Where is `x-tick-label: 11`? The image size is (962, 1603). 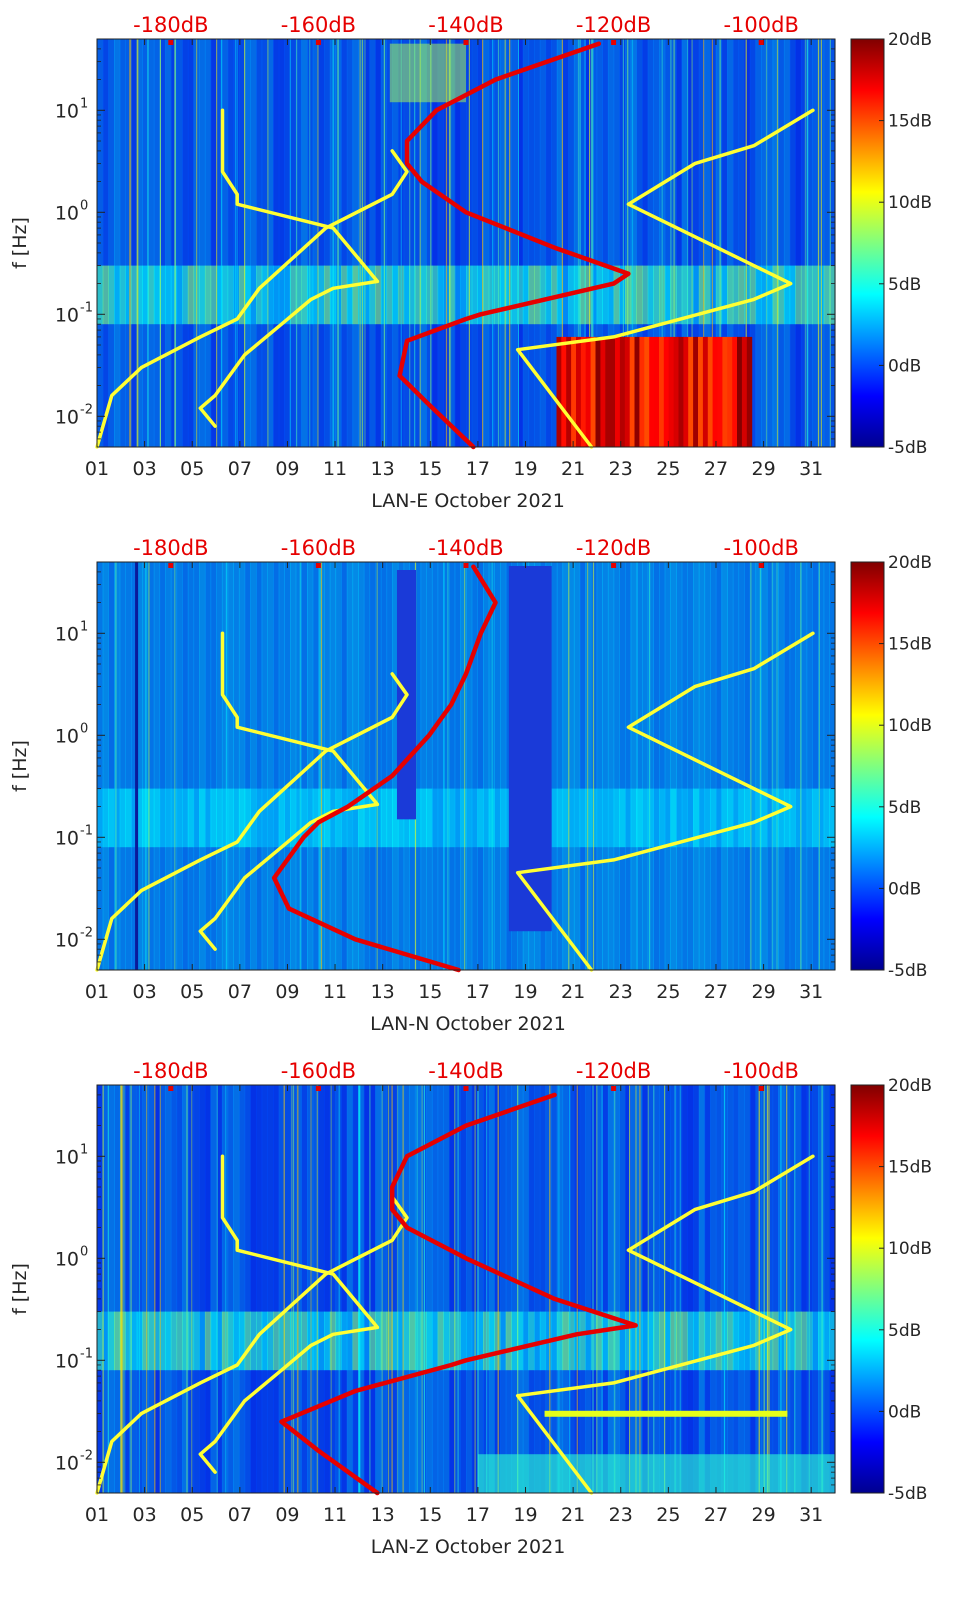 x-tick-label: 11 is located at coordinates (335, 992).